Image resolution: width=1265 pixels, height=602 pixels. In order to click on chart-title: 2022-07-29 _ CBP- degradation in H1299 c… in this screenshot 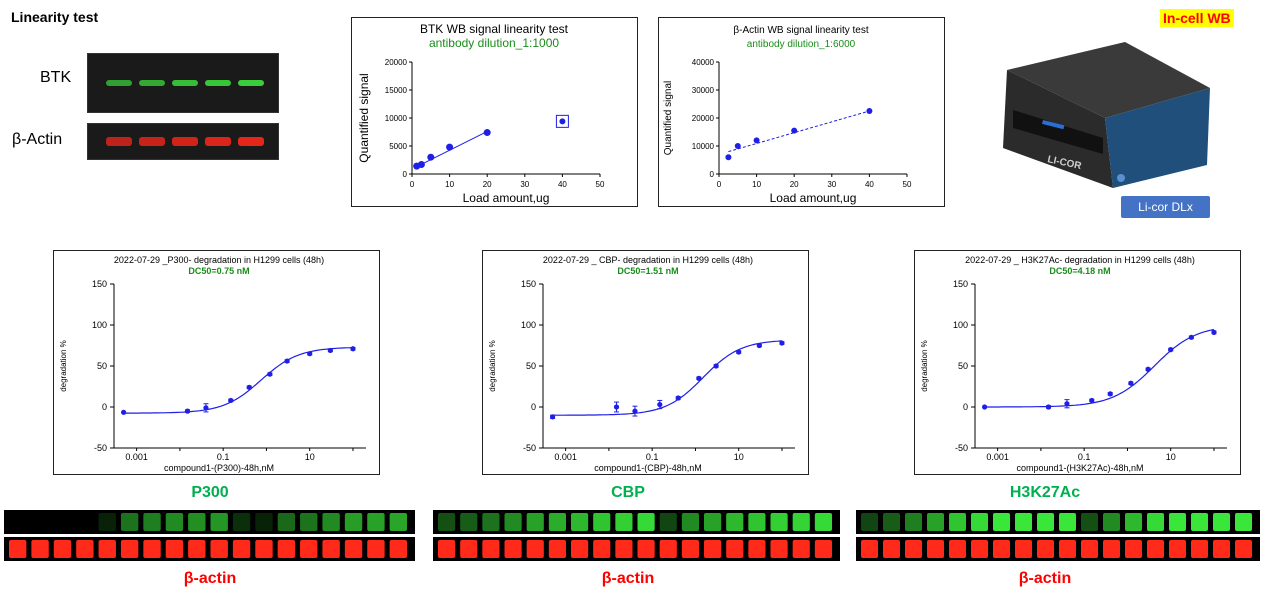, I will do `click(648, 260)`.